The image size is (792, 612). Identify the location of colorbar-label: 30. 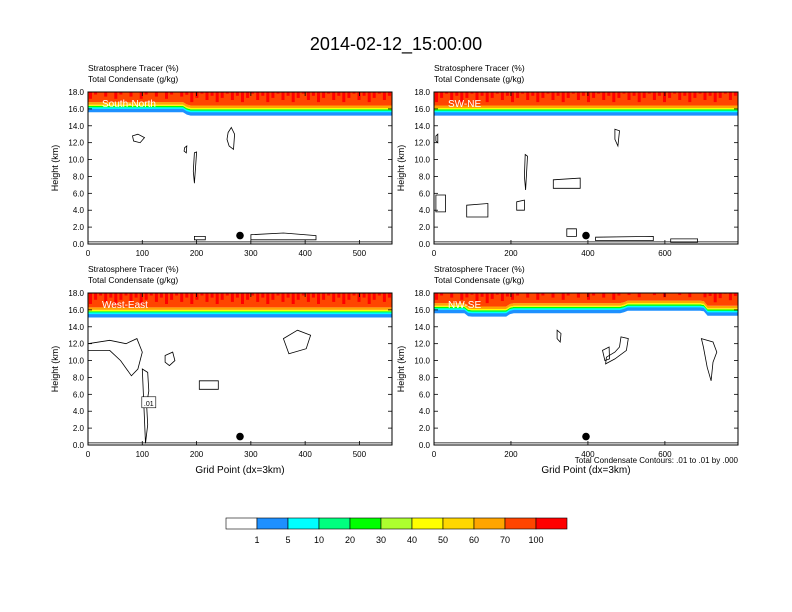
(381, 540).